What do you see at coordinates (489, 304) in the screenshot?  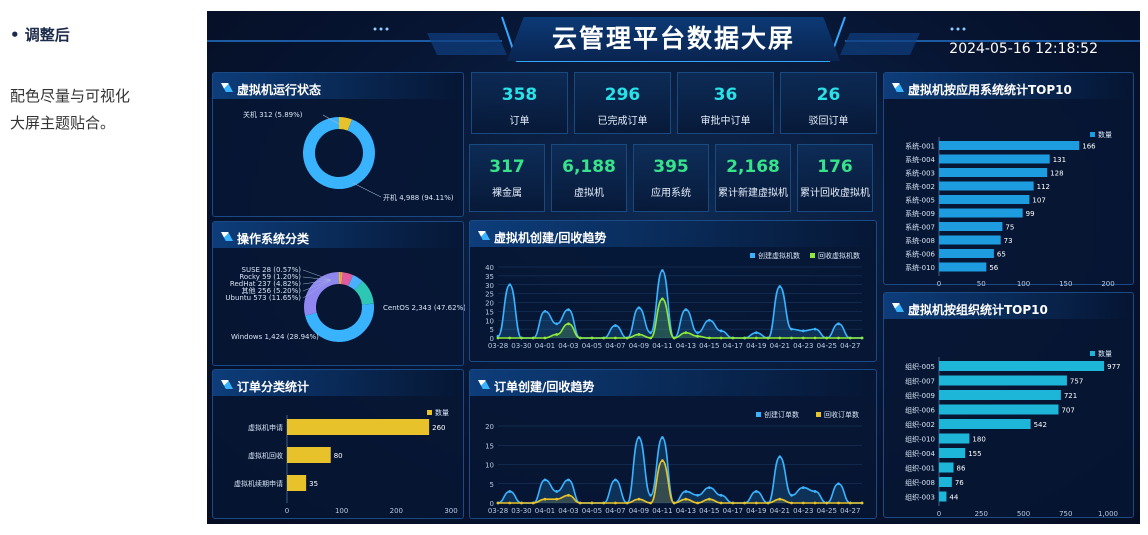 I see `tick-label: 20` at bounding box center [489, 304].